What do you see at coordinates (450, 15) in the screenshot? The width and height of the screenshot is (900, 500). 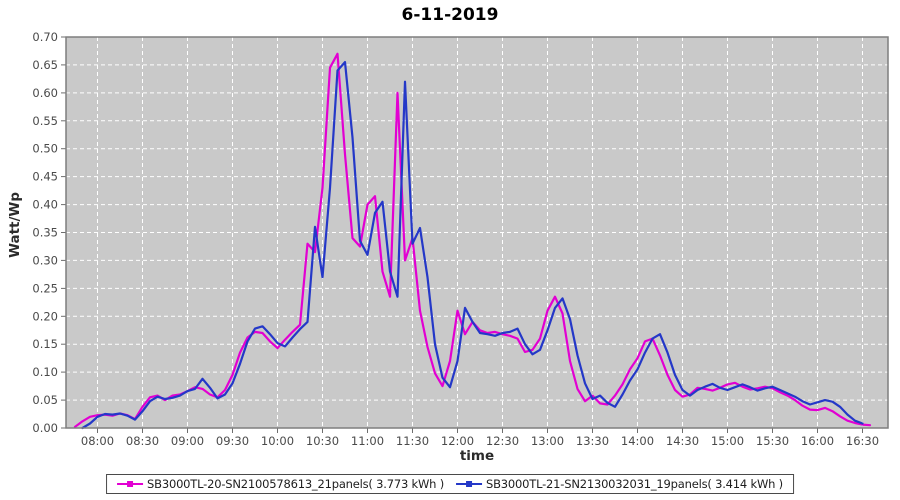 I see `chart-title: 6-11-2019` at bounding box center [450, 15].